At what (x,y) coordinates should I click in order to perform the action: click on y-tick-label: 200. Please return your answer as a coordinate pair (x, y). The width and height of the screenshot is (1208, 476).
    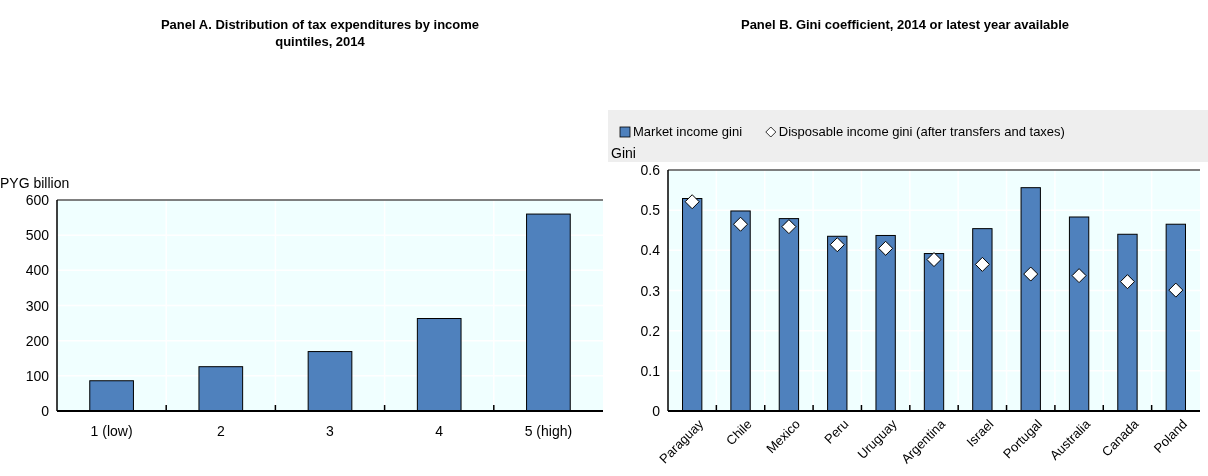
    Looking at the image, I should click on (37, 340).